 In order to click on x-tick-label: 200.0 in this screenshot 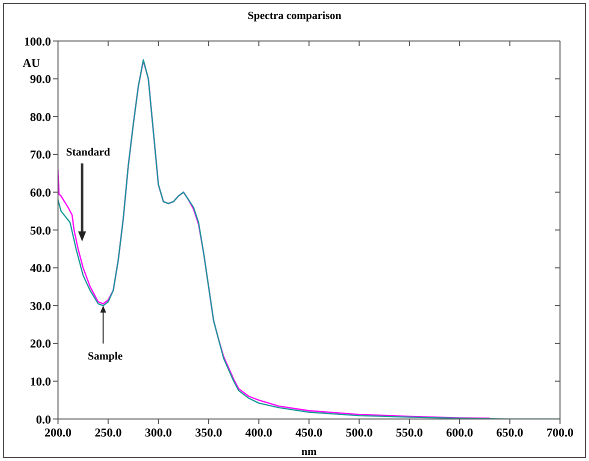, I will do `click(58, 433)`.